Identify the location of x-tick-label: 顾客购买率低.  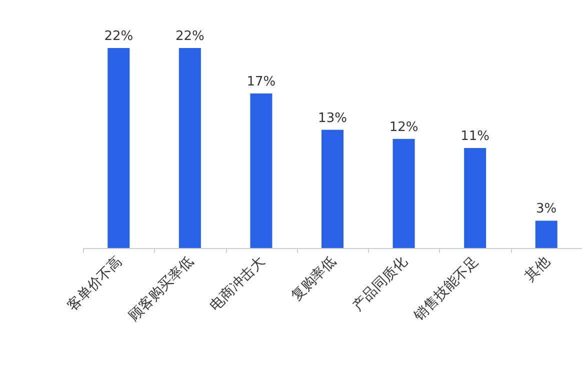
(161, 289).